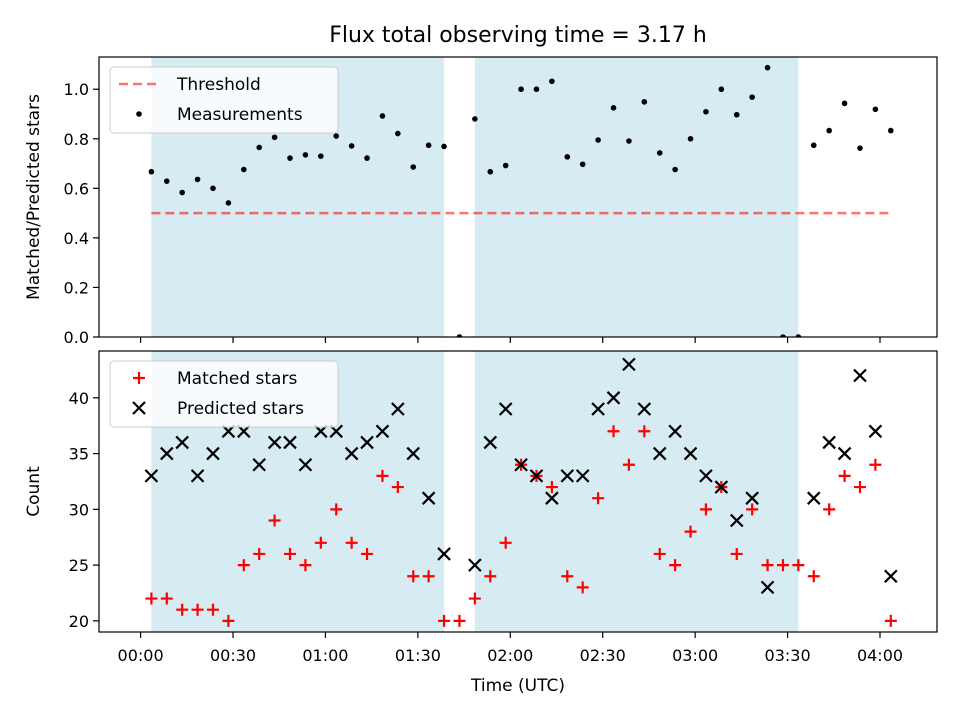 This screenshot has width=960, height=720. What do you see at coordinates (695, 655) in the screenshot?
I see `x-tick-label: 03:00` at bounding box center [695, 655].